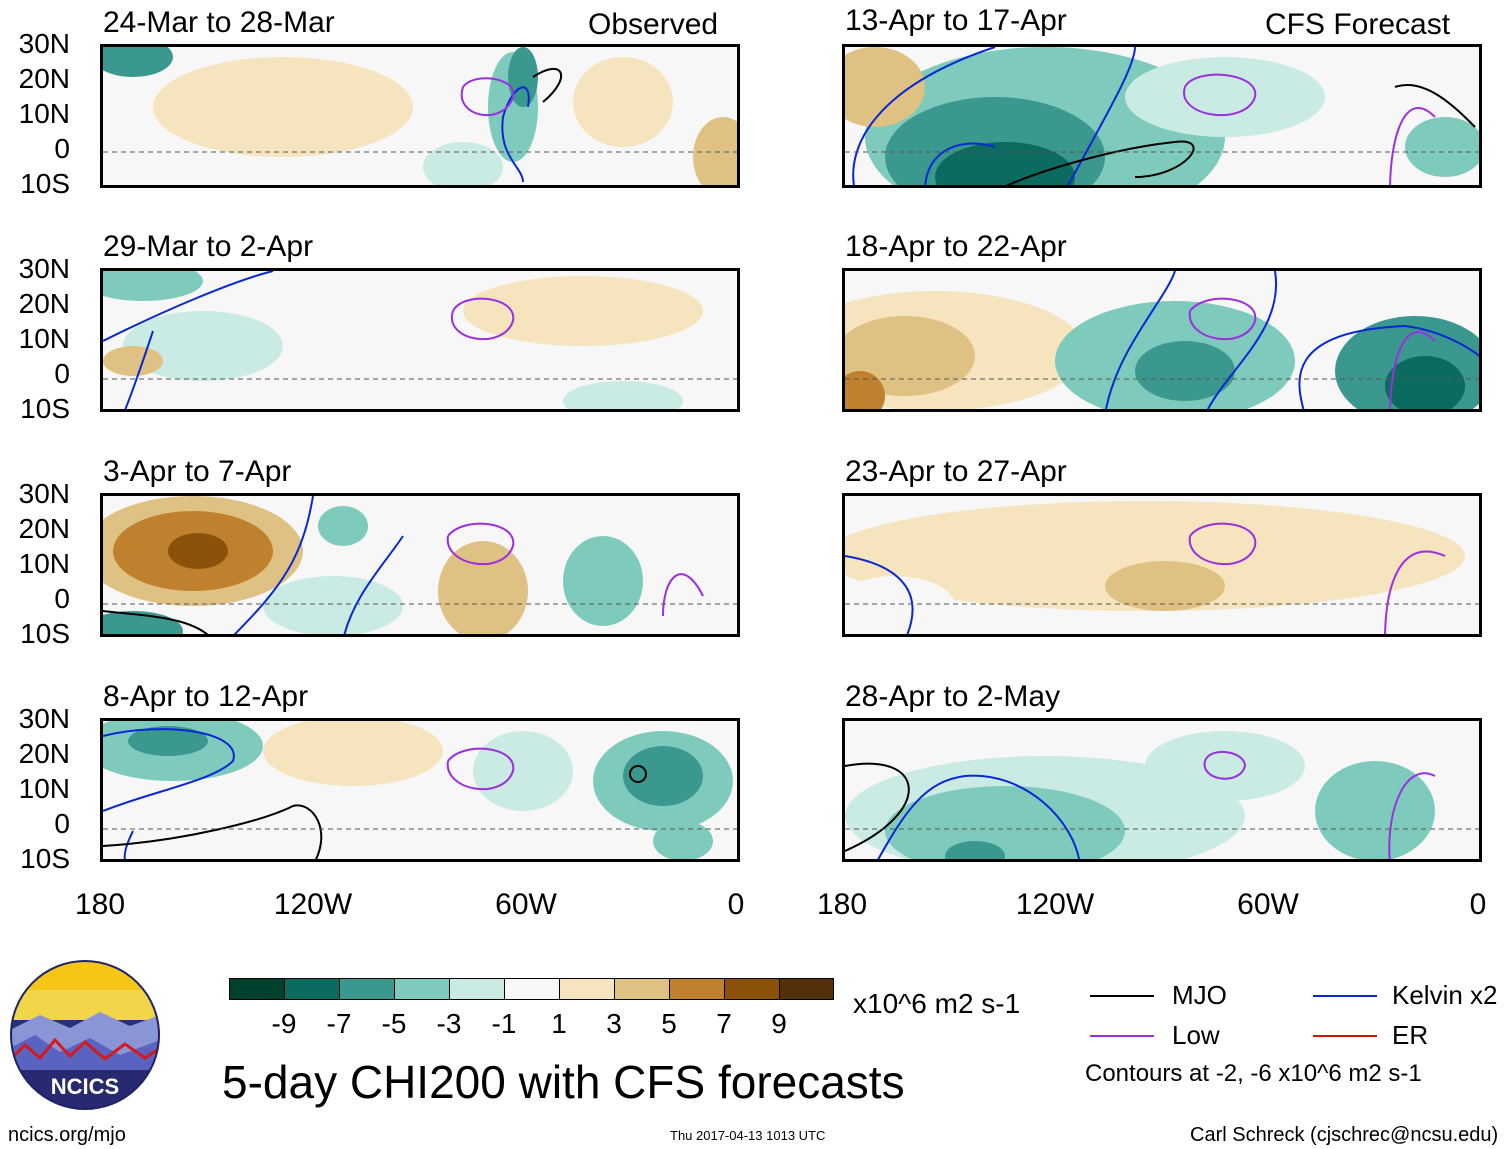 The width and height of the screenshot is (1510, 1149). I want to click on figure-title: 5-day CHI200 with CFS forecasts, so click(563, 1082).